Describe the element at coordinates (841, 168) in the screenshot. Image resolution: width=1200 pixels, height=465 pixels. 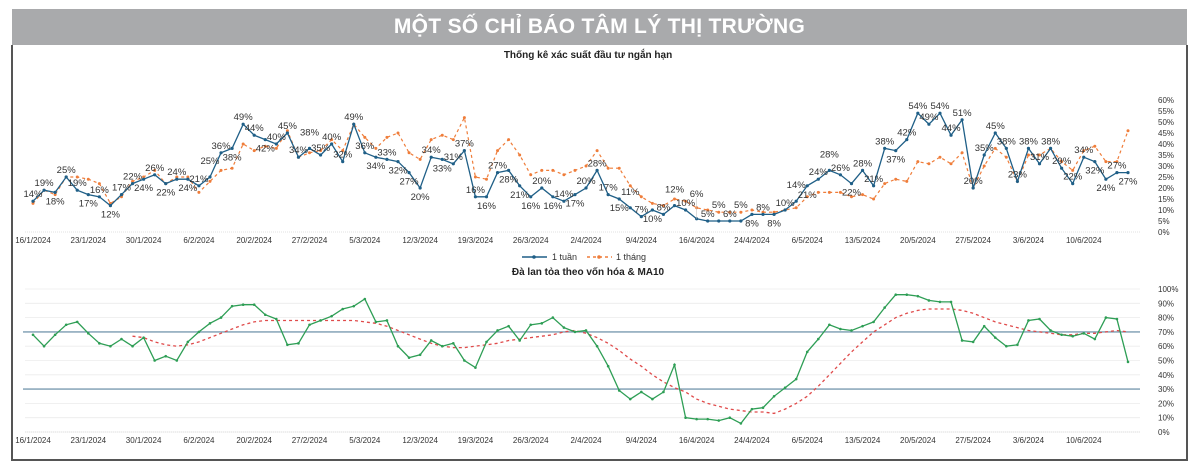
I see `data-label: 26%` at that location.